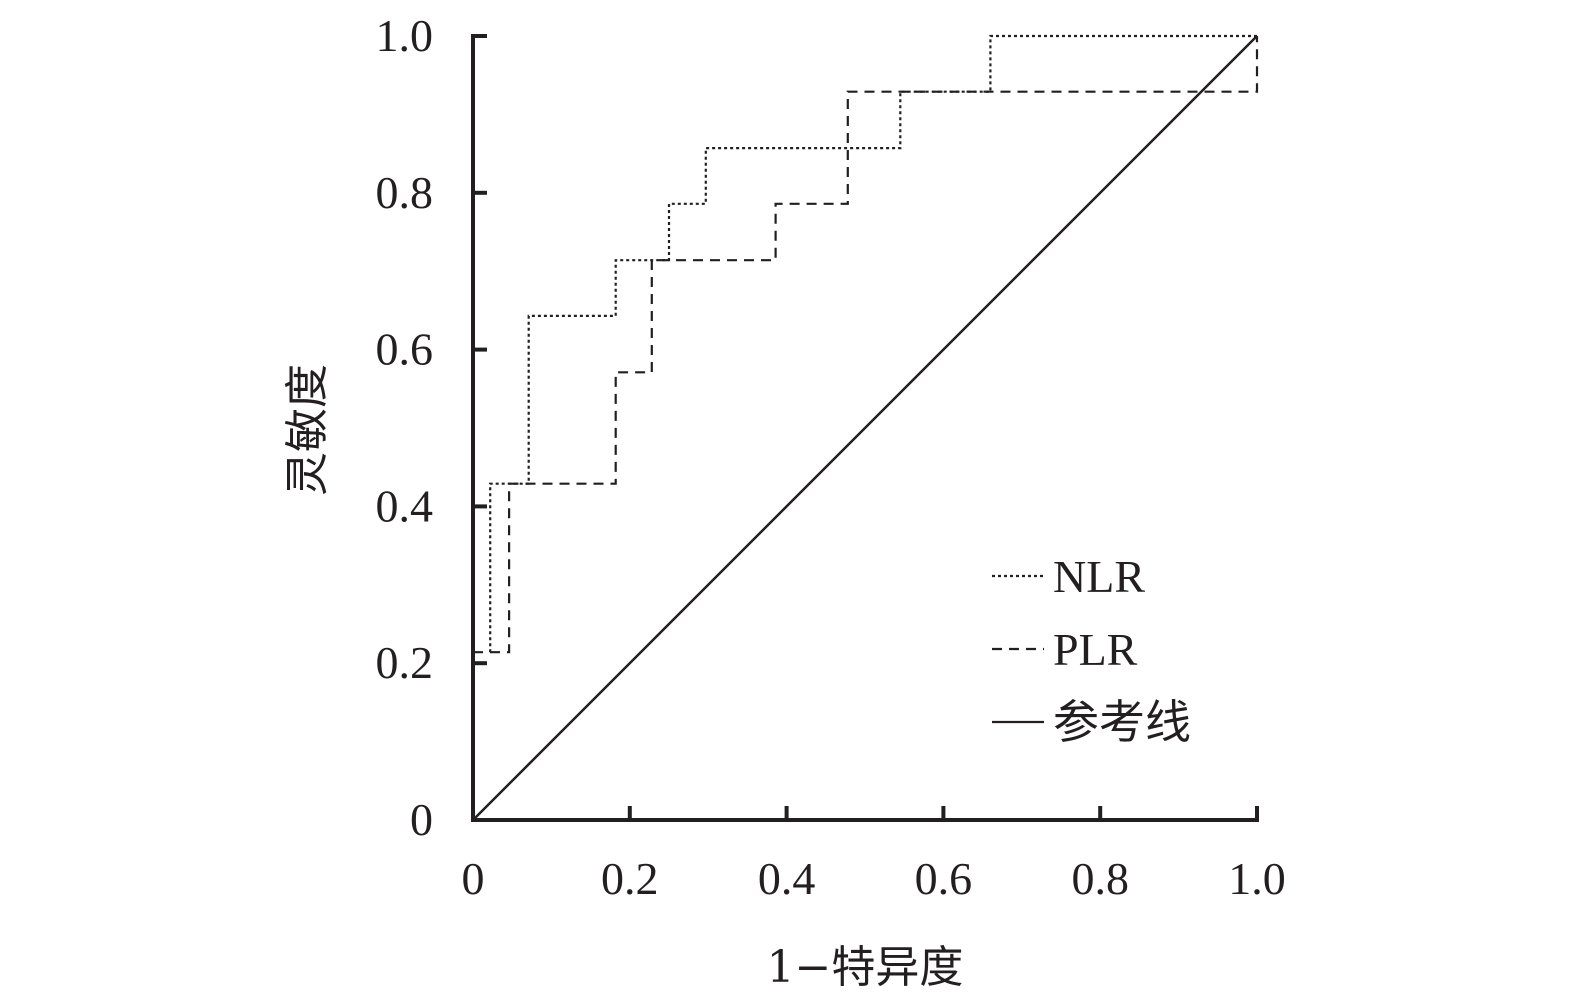 The width and height of the screenshot is (1575, 1008). I want to click on legend-label-nlr: NLR, so click(1099, 576).